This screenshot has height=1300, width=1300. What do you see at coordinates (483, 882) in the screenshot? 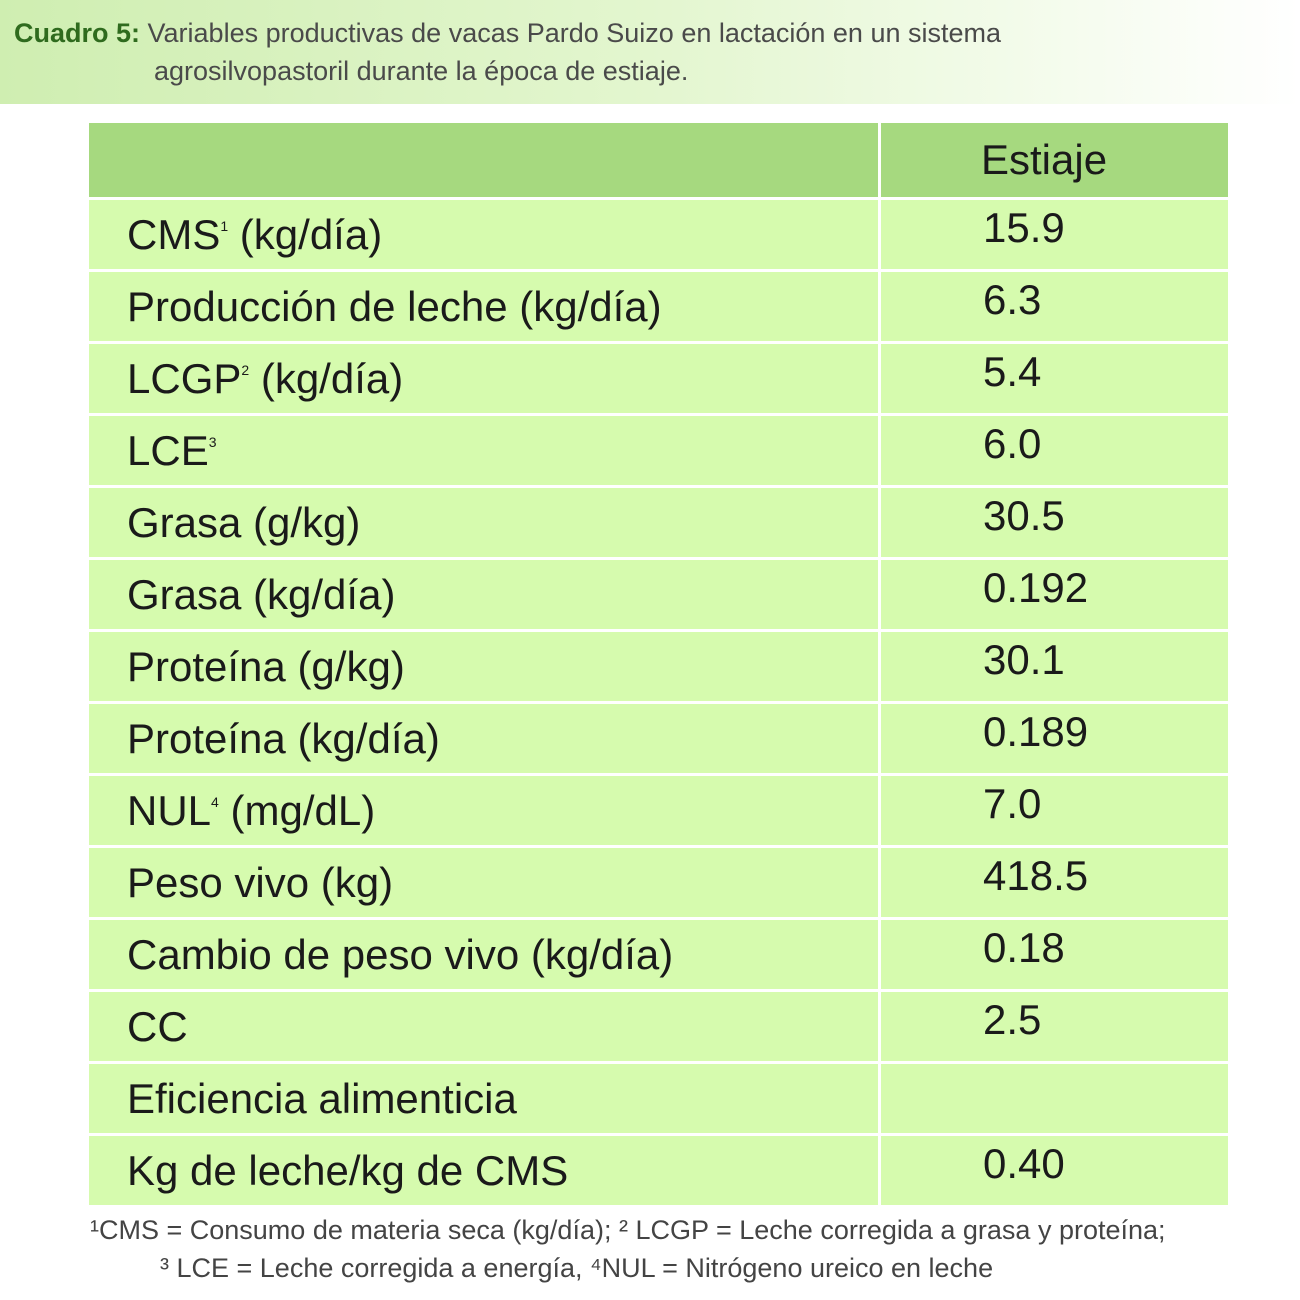
I see `variable-cell: Peso vivo (kg)` at bounding box center [483, 882].